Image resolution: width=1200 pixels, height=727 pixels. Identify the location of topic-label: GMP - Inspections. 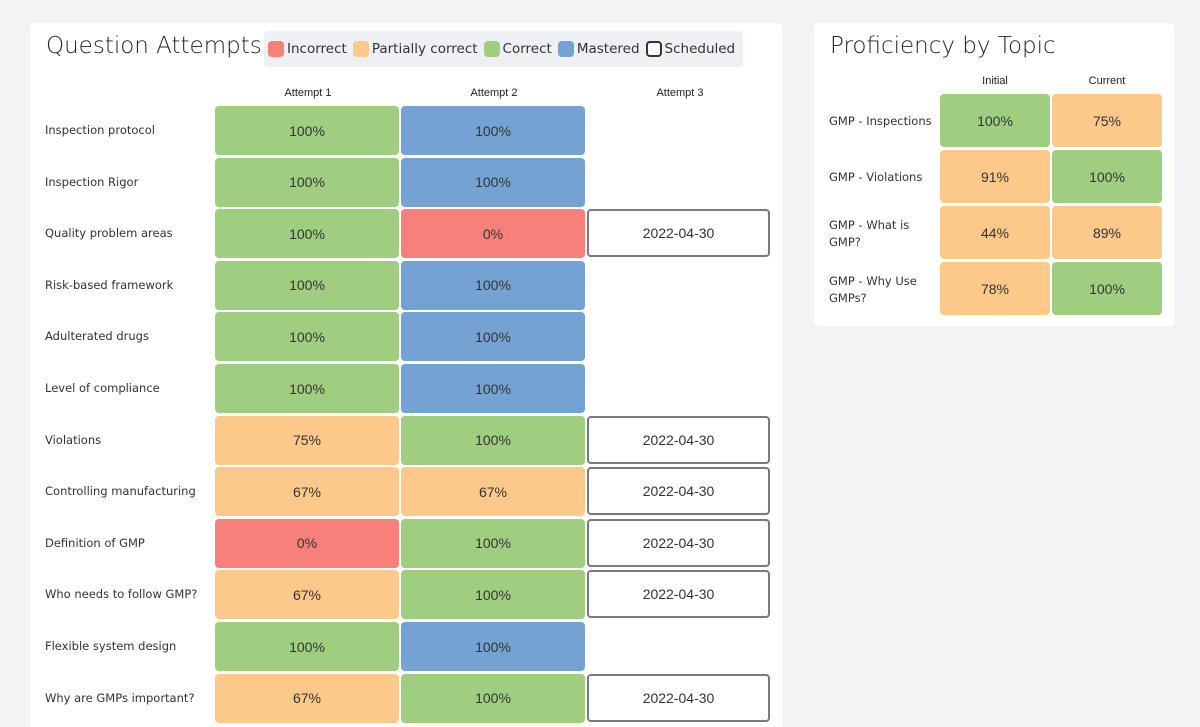
(880, 121).